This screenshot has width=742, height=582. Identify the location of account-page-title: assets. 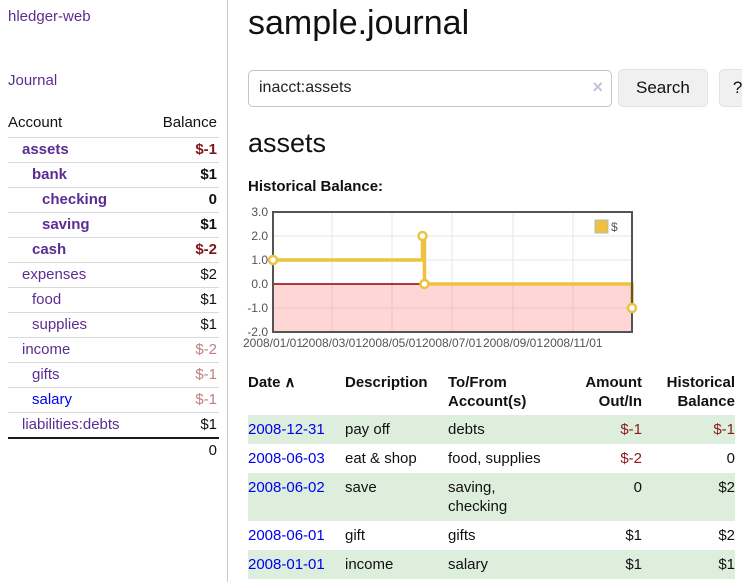
(287, 143).